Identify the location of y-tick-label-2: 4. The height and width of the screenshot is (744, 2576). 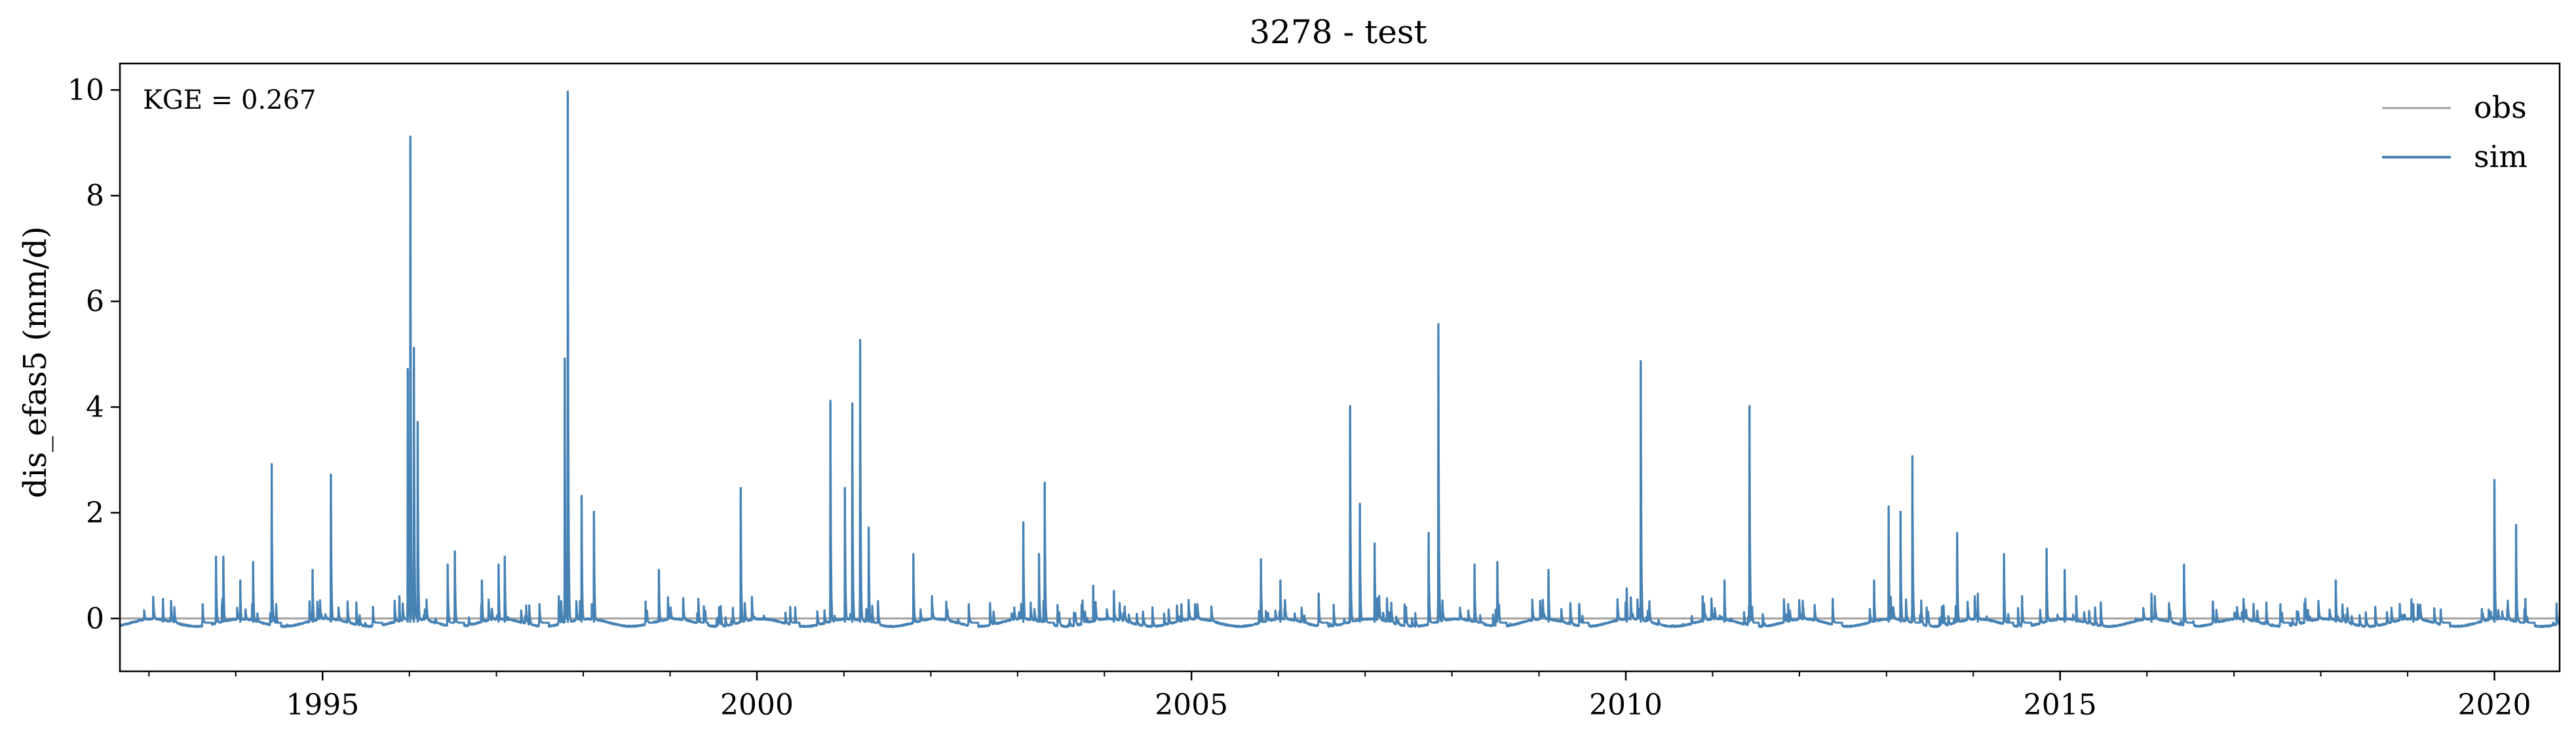
(95, 408).